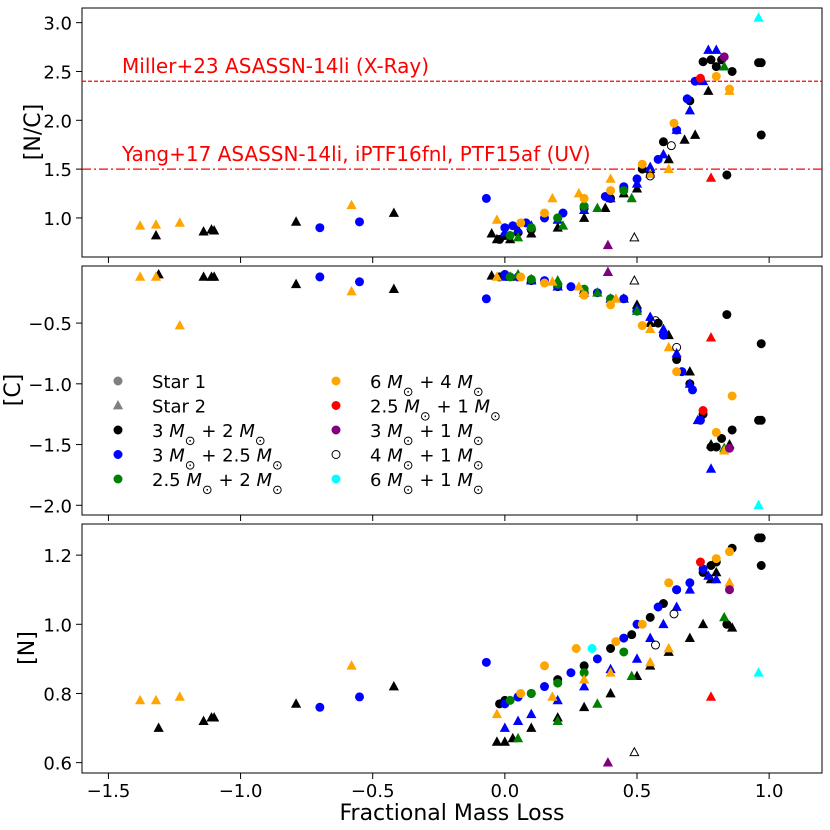 This screenshot has height=830, width=830. What do you see at coordinates (179, 382) in the screenshot?
I see `legend-label-marker: Star 1` at bounding box center [179, 382].